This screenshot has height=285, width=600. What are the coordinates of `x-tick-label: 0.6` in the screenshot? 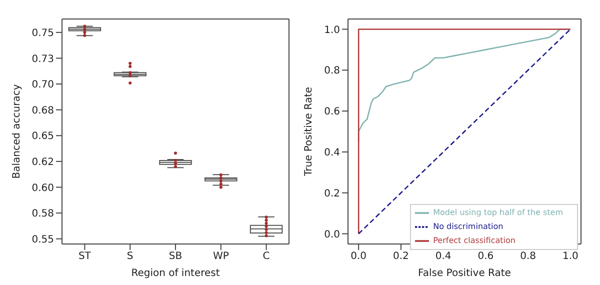 It's located at (486, 256).